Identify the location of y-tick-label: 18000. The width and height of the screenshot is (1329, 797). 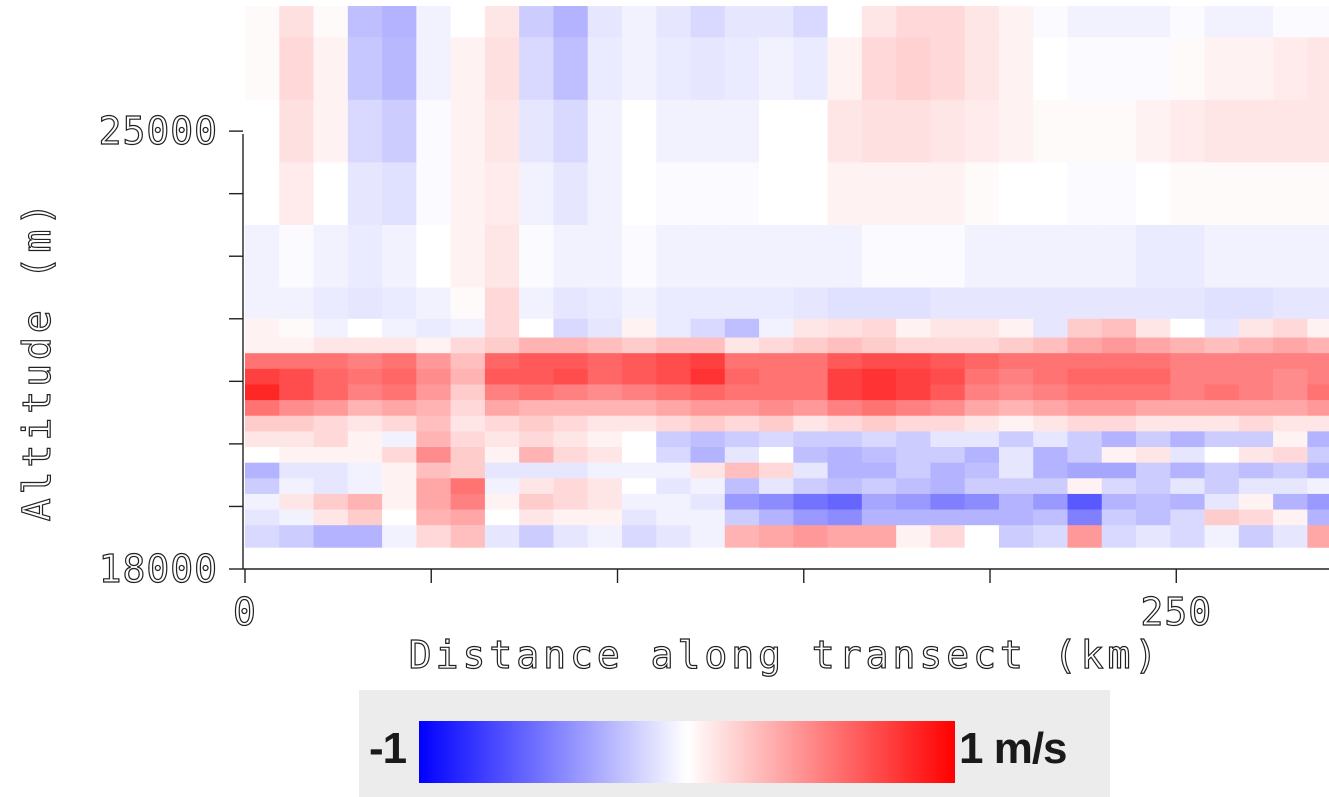
(158, 569).